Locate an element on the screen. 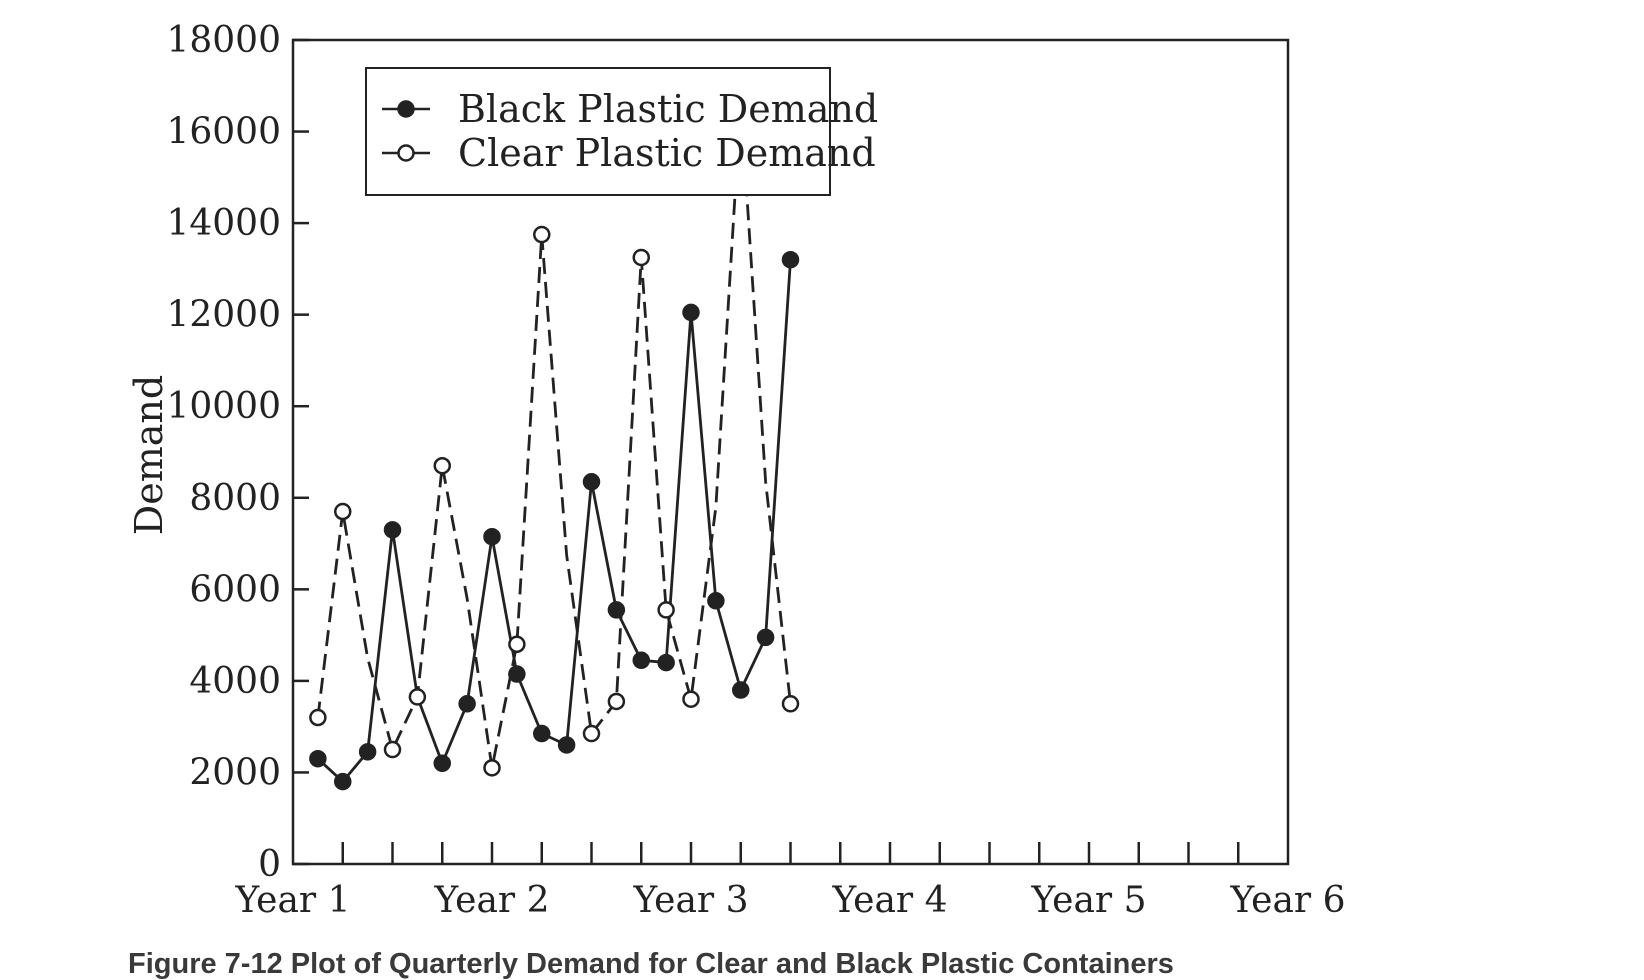 The width and height of the screenshot is (1644, 980). legend-box is located at coordinates (598, 131).